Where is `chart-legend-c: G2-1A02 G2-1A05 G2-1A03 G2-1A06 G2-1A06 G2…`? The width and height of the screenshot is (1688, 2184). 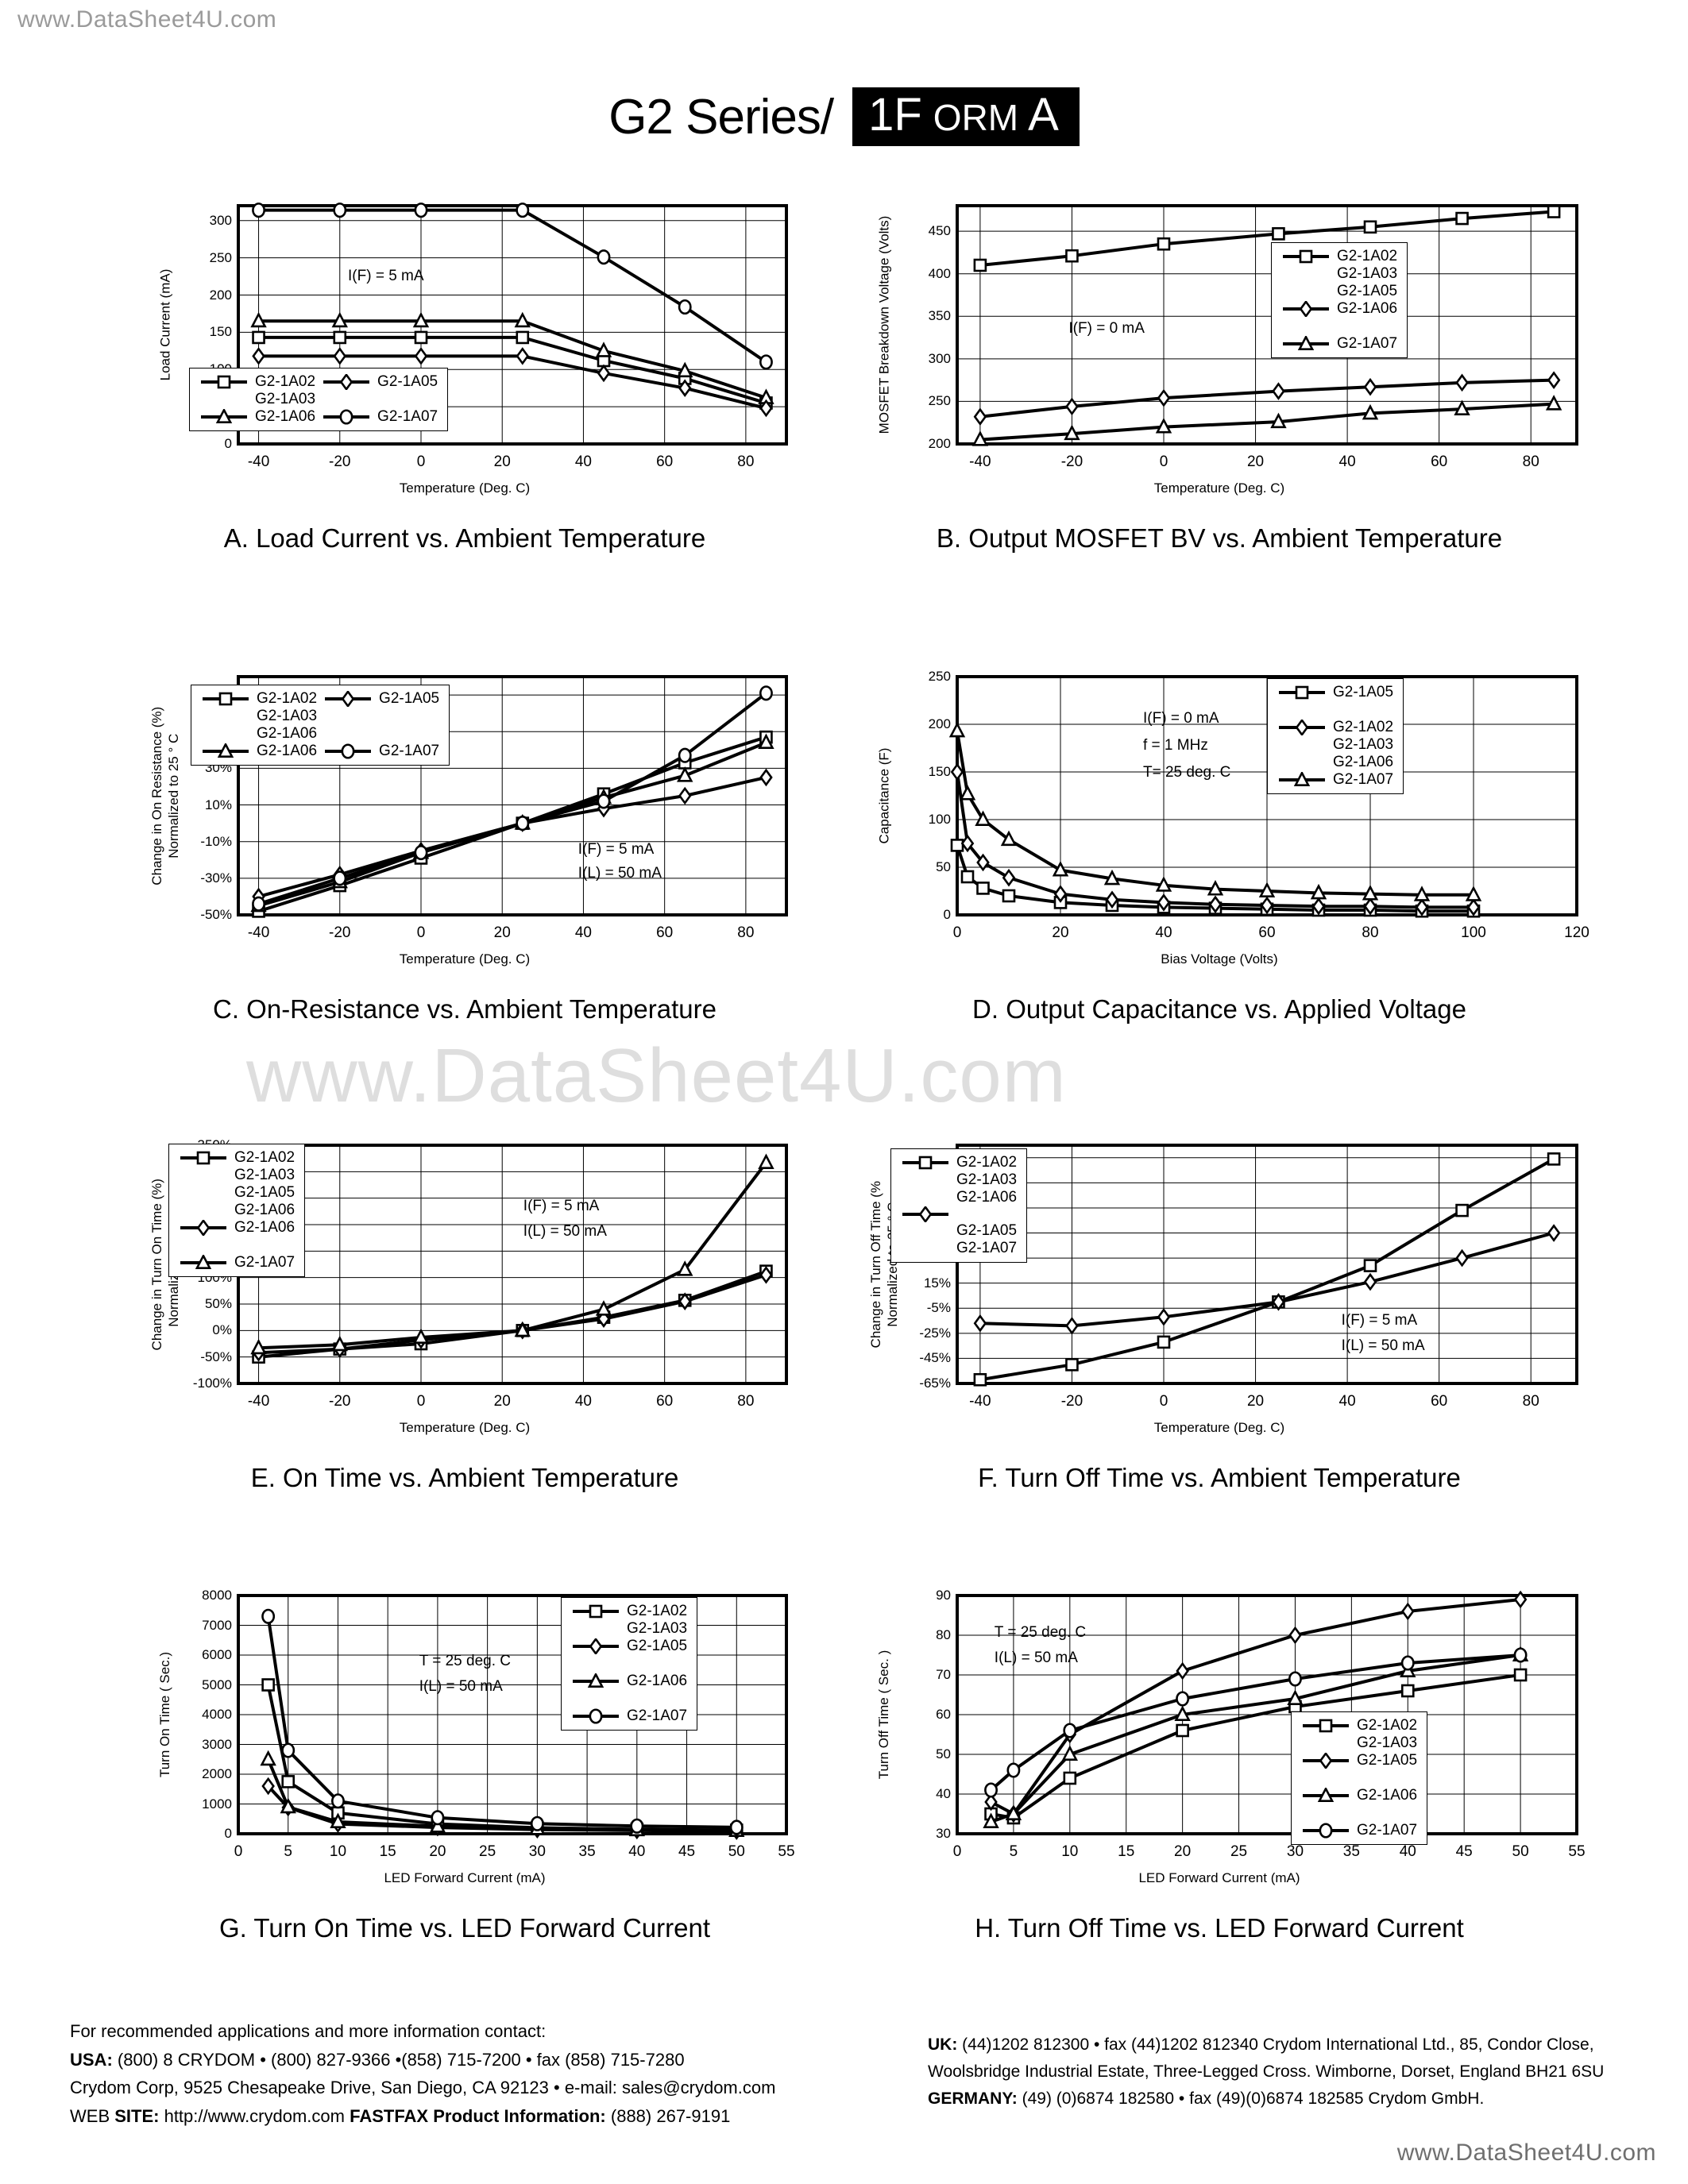 chart-legend-c: G2-1A02 G2-1A05 G2-1A03 G2-1A06 G2-1A06 G2… is located at coordinates (321, 725).